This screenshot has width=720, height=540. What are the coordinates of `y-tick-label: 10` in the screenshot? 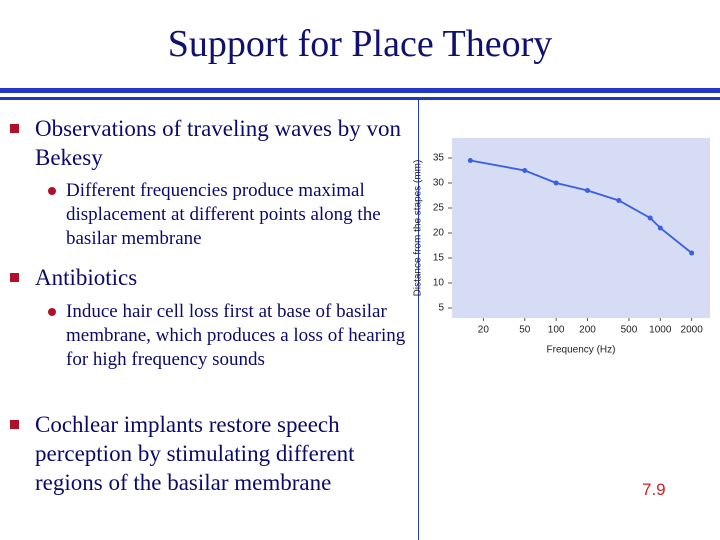 It's located at (439, 283).